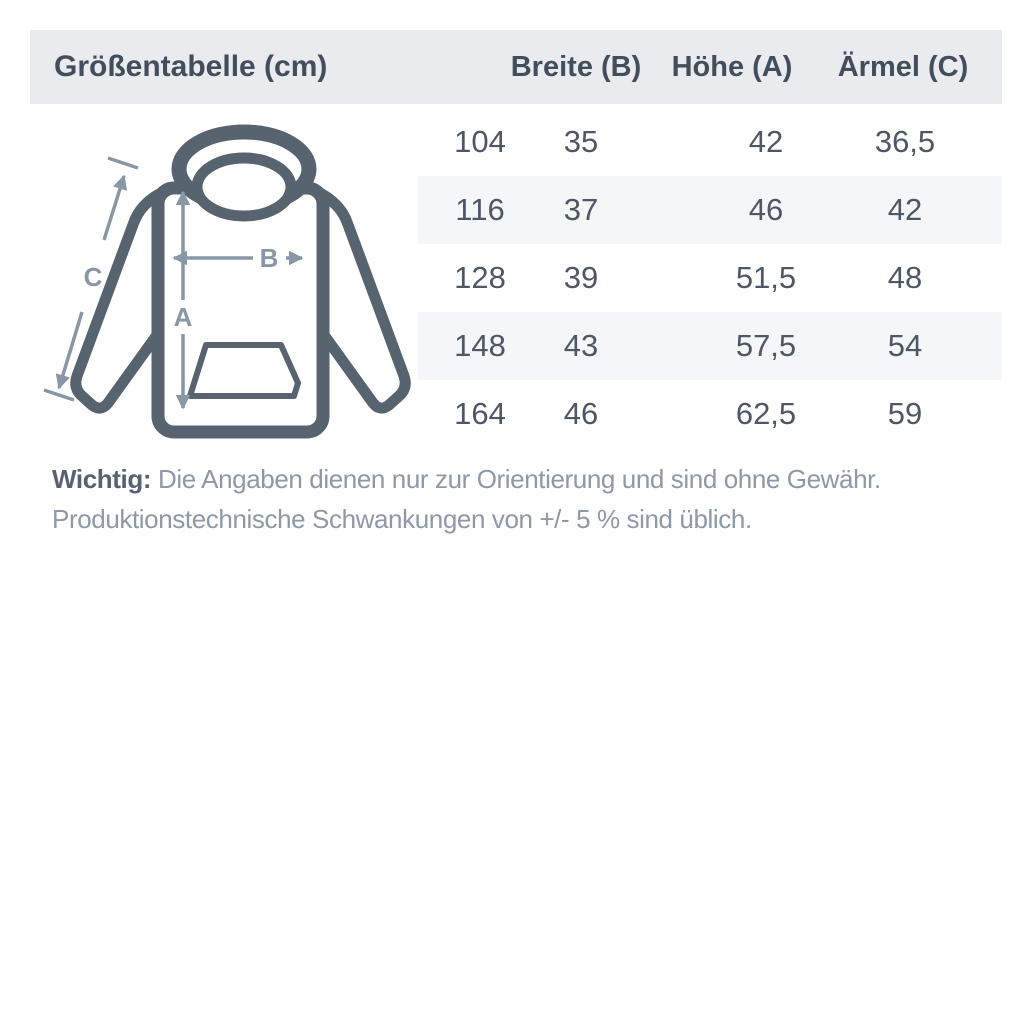 This screenshot has height=1024, width=1024. Describe the element at coordinates (732, 67) in the screenshot. I see `column-header-hoehe: Höhe (A)` at that location.